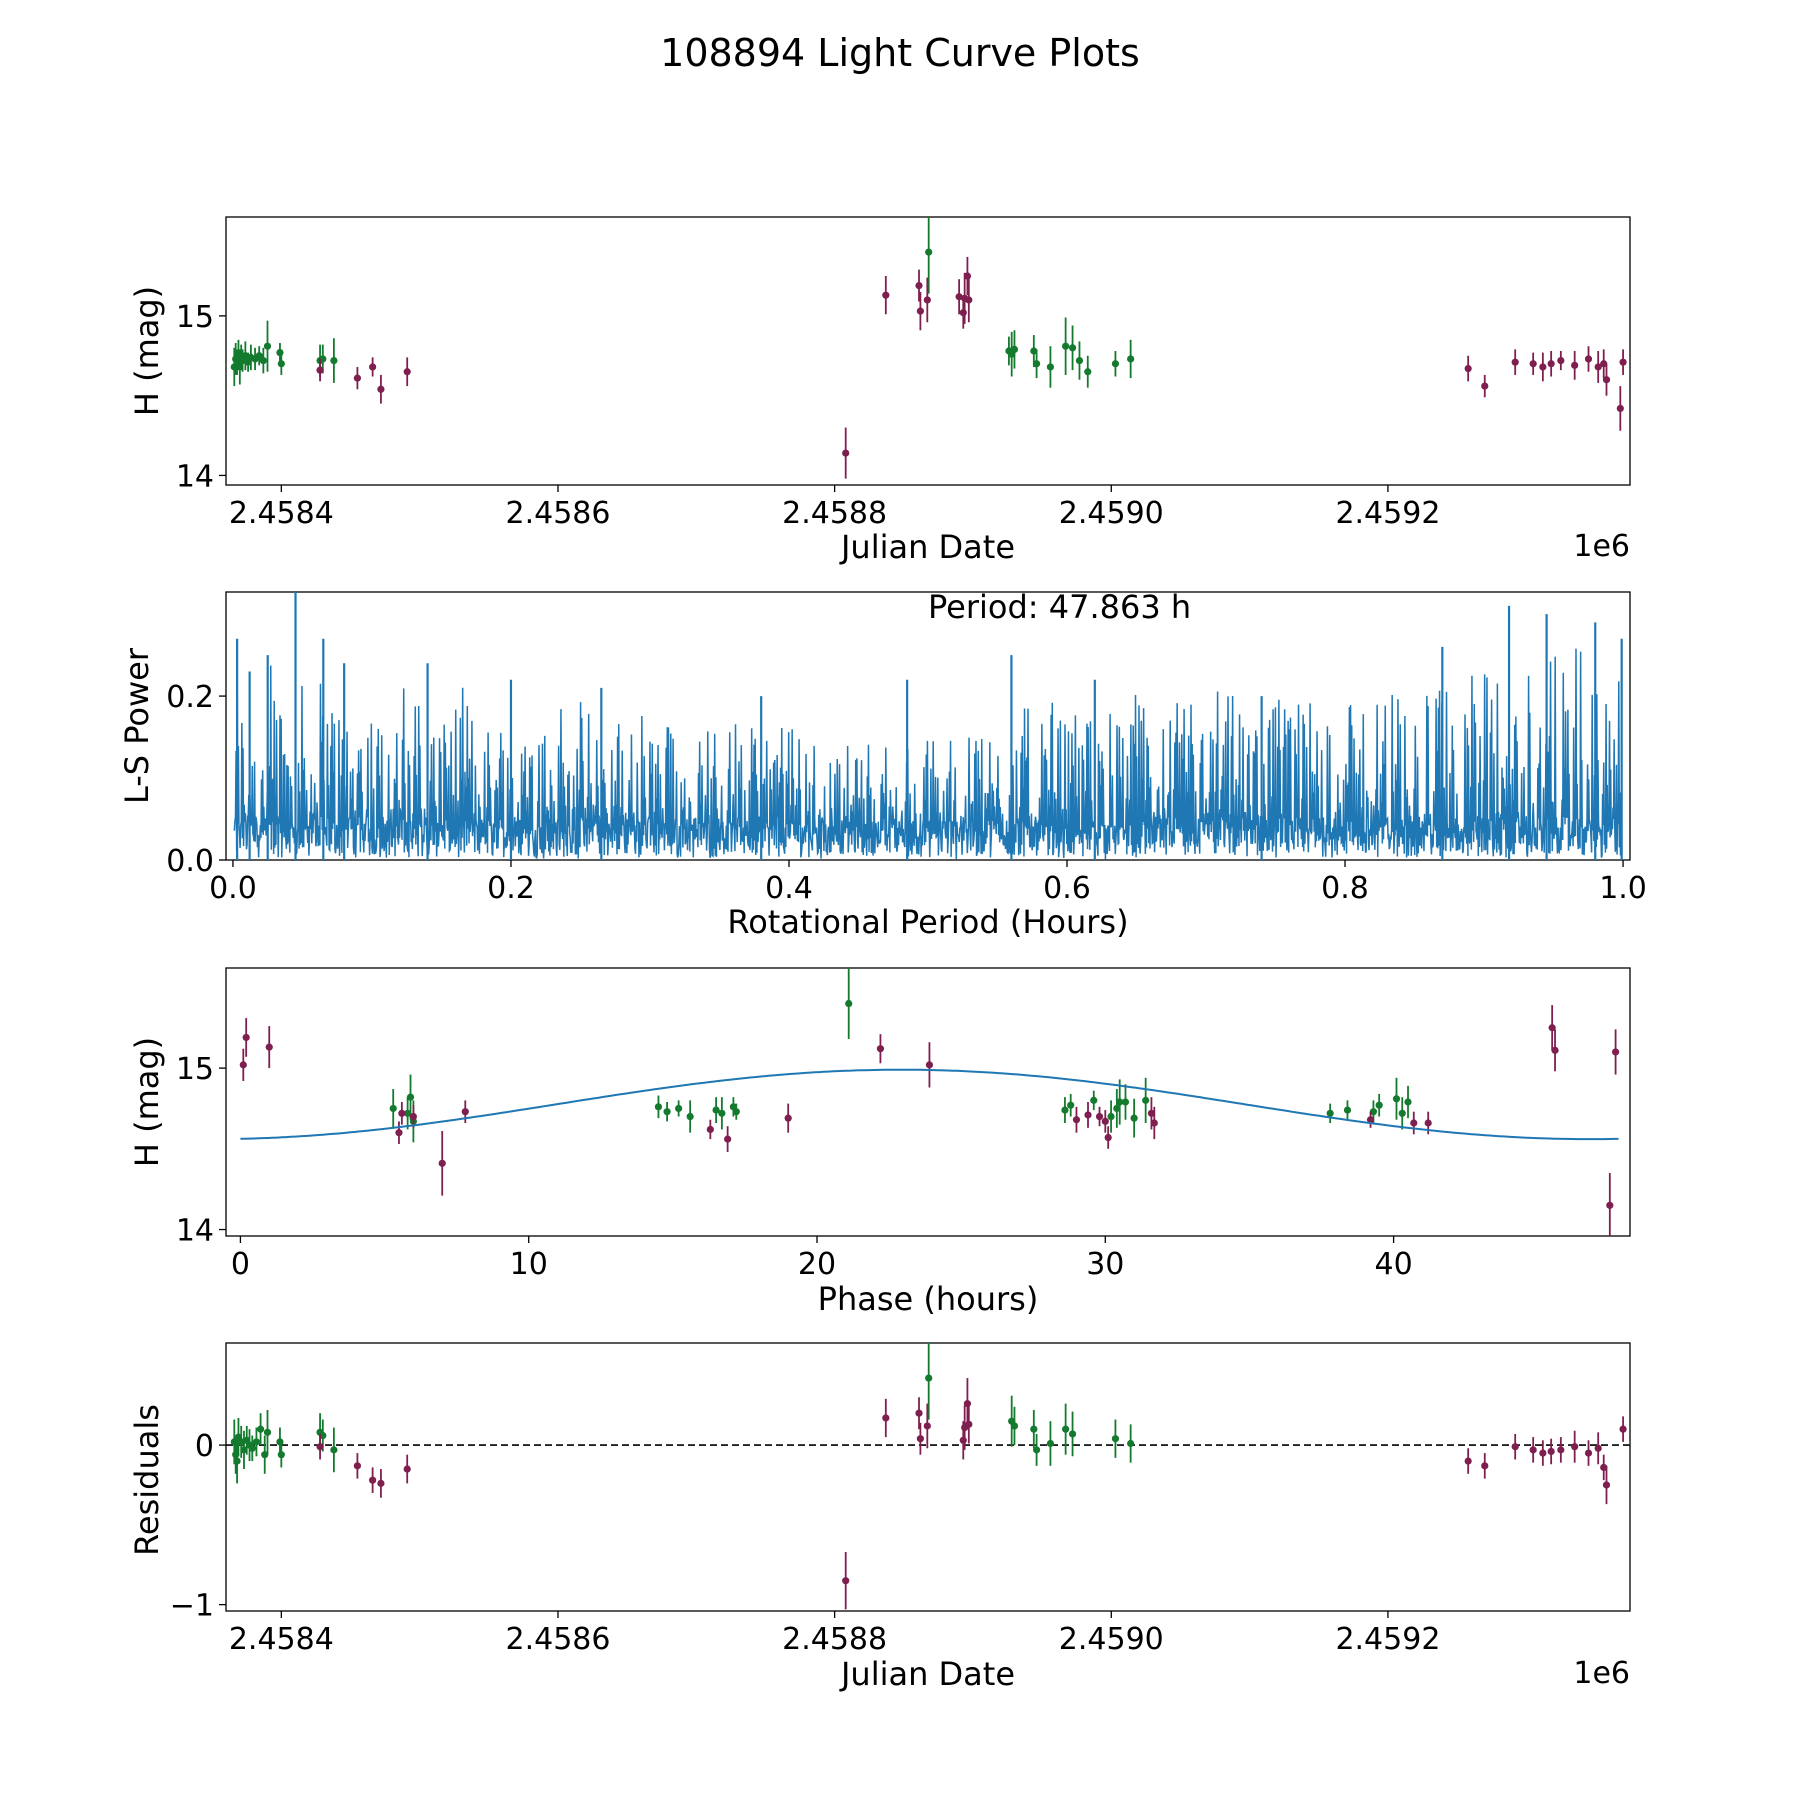 This screenshot has height=1800, width=1800. What do you see at coordinates (195, 317) in the screenshot?
I see `y-tick-label: 15` at bounding box center [195, 317].